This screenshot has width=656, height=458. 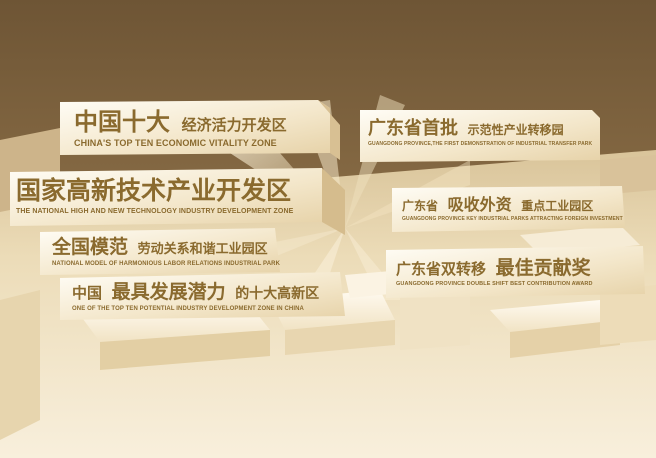 I want to click on award-title-cn: 中国 最具发展潜力 的十大高新区, so click(x=195, y=292).